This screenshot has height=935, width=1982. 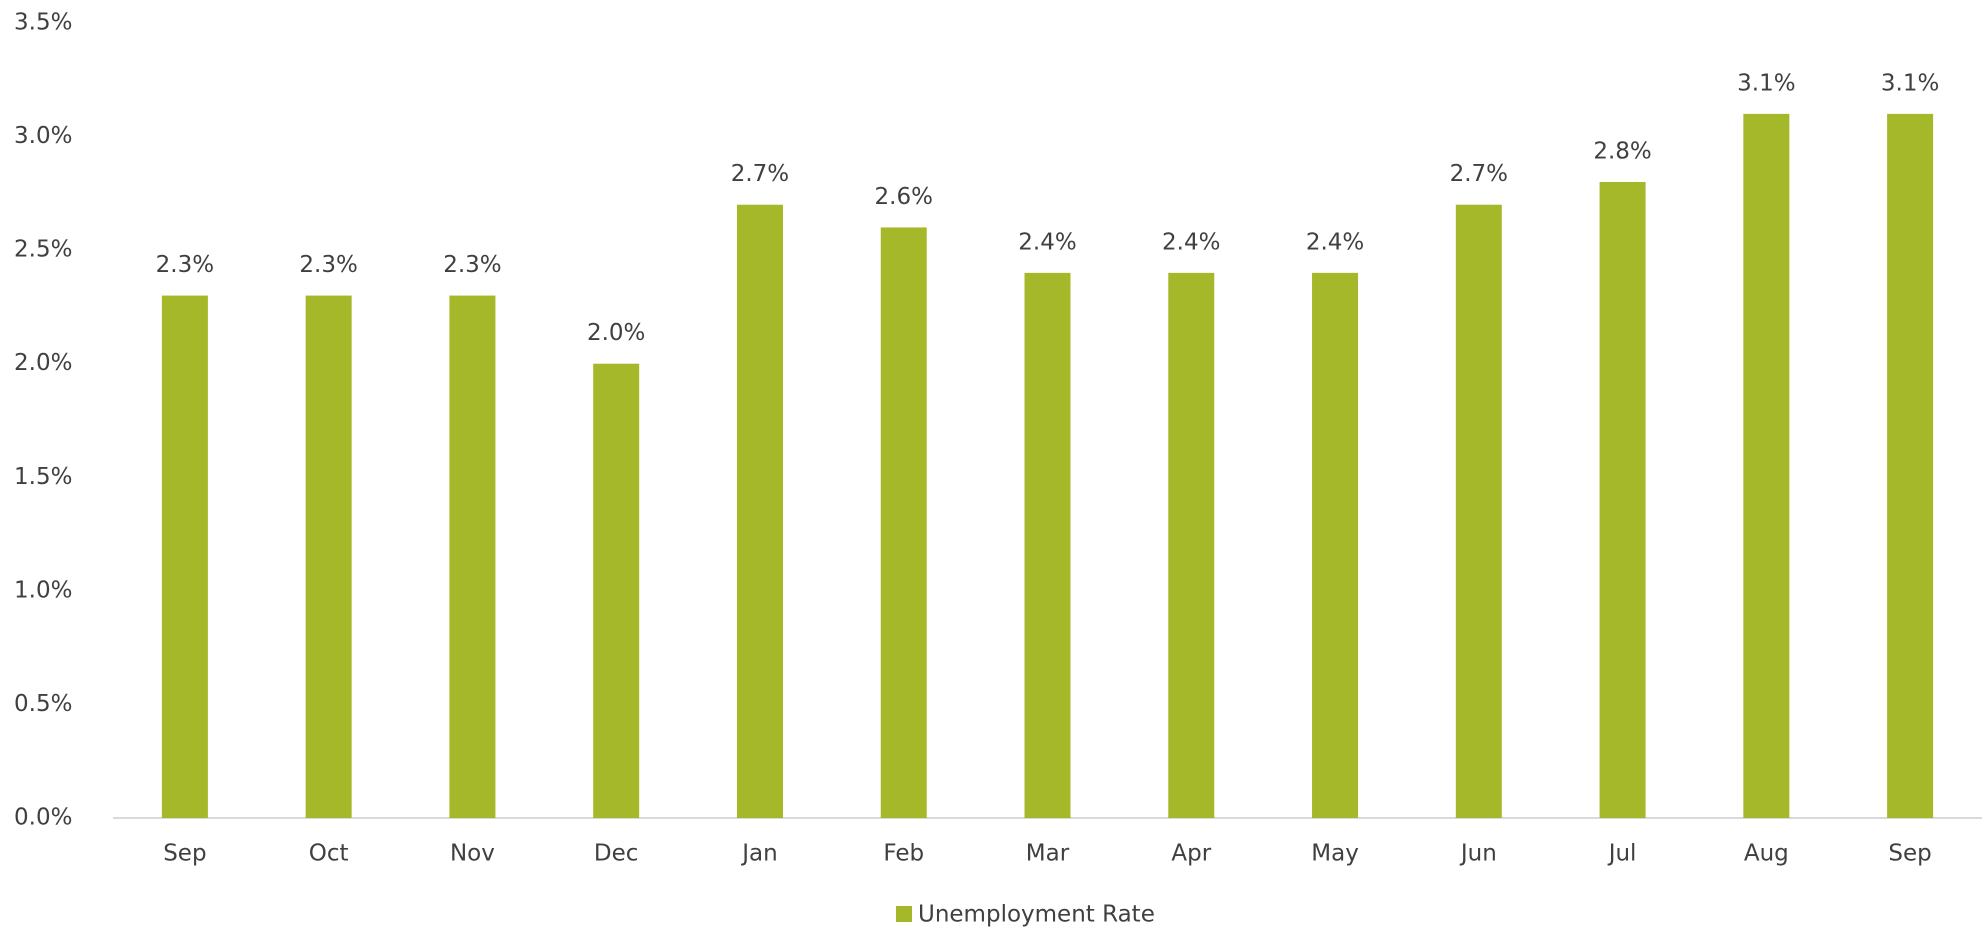 I want to click on y-tick-label: 2.5%, so click(x=43, y=250).